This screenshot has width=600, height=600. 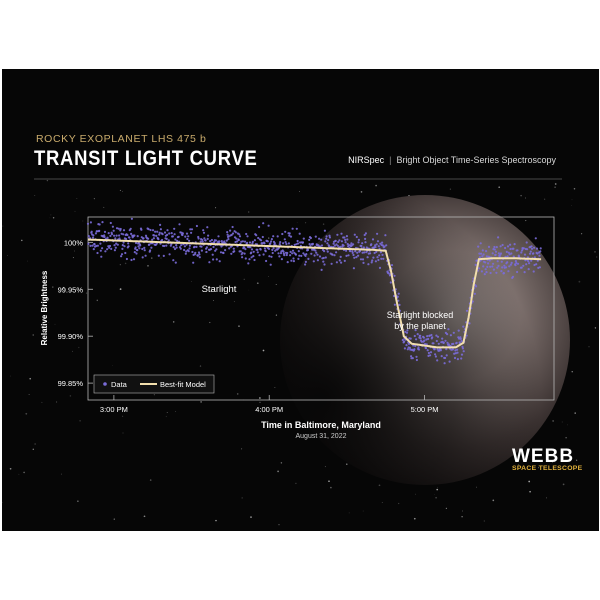 I want to click on blocked-annotation-line2: by the planet, so click(x=420, y=326).